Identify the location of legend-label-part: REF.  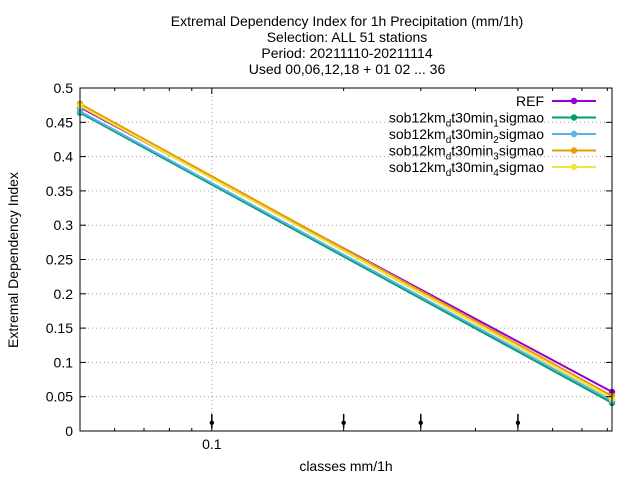
(530, 101).